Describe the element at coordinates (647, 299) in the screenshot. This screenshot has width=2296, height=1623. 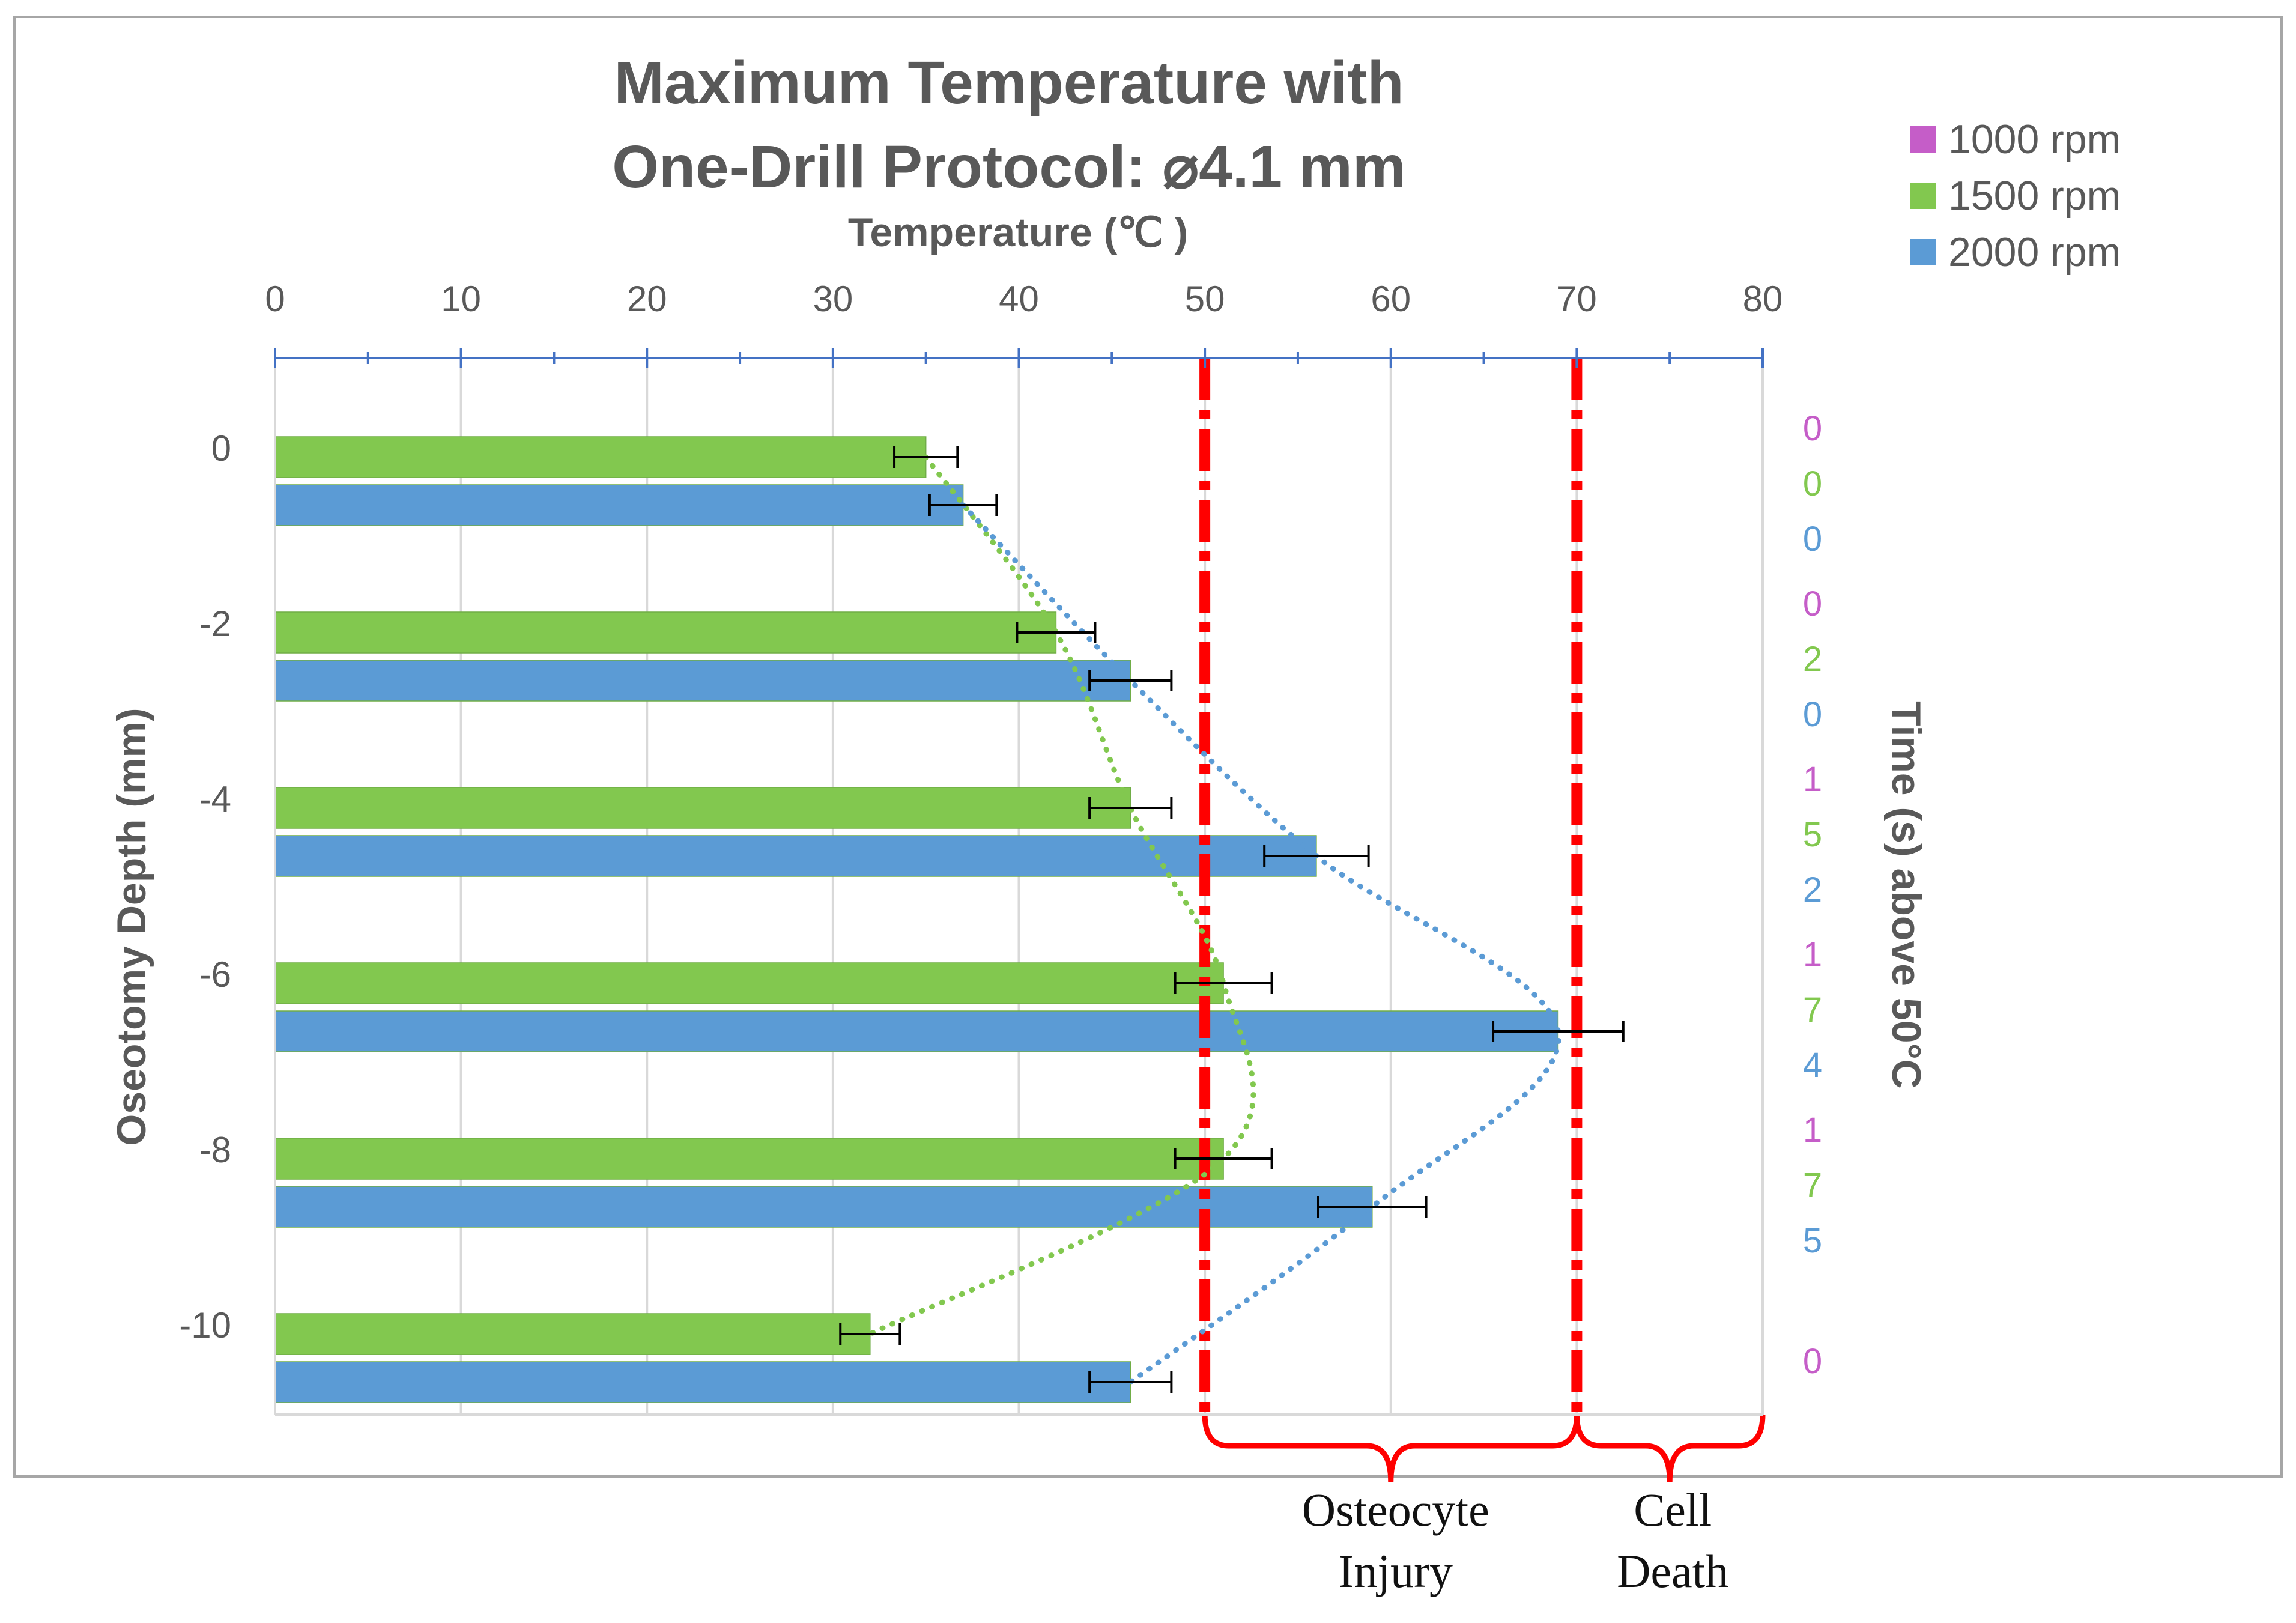
I see `x-tick-label: 20` at that location.